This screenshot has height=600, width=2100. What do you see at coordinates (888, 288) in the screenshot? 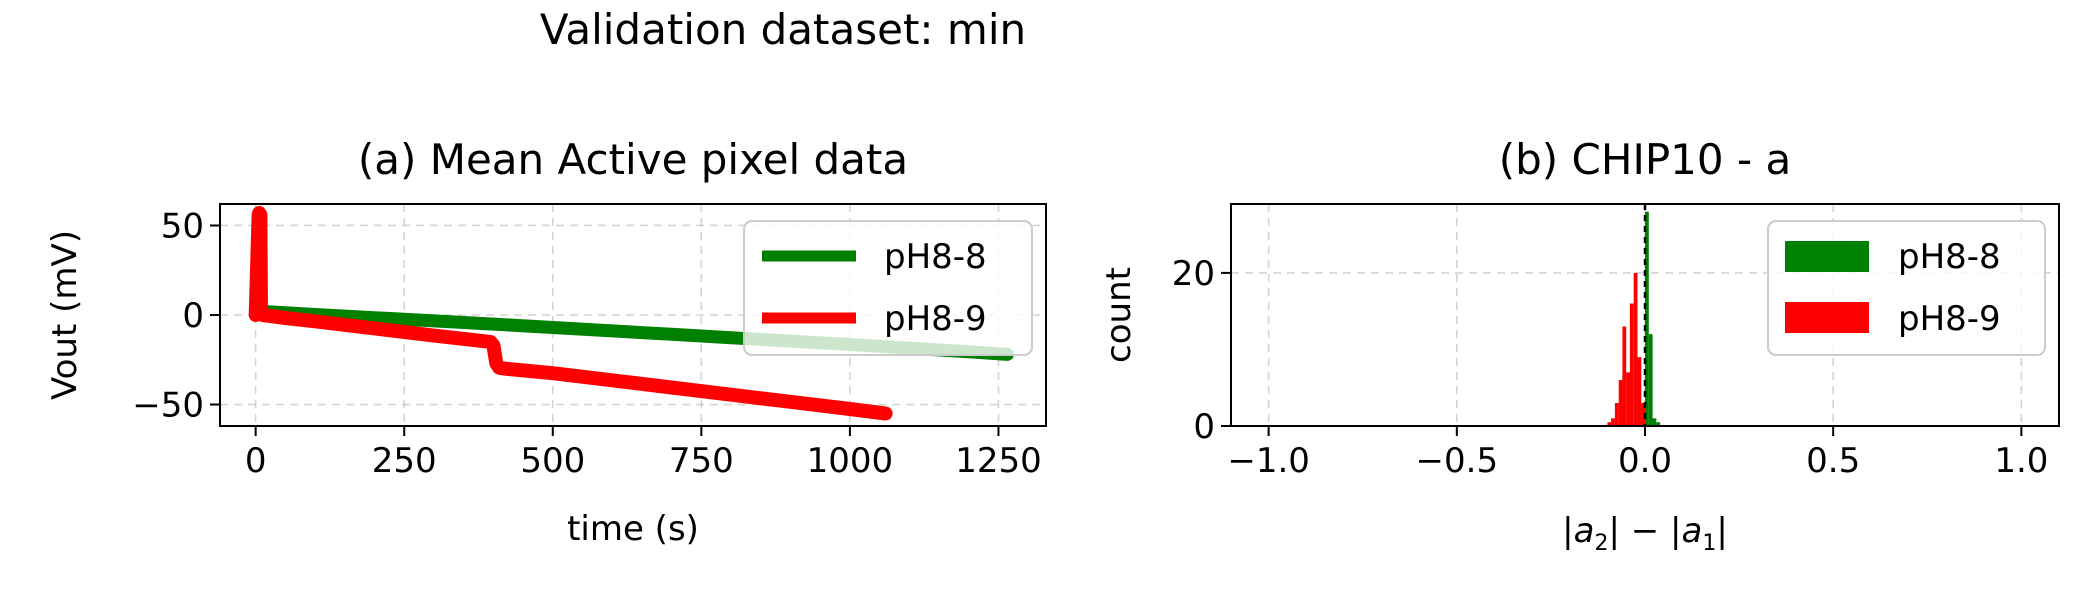
I see `panel-a-legend: pH8-8 pH8-9` at bounding box center [888, 288].